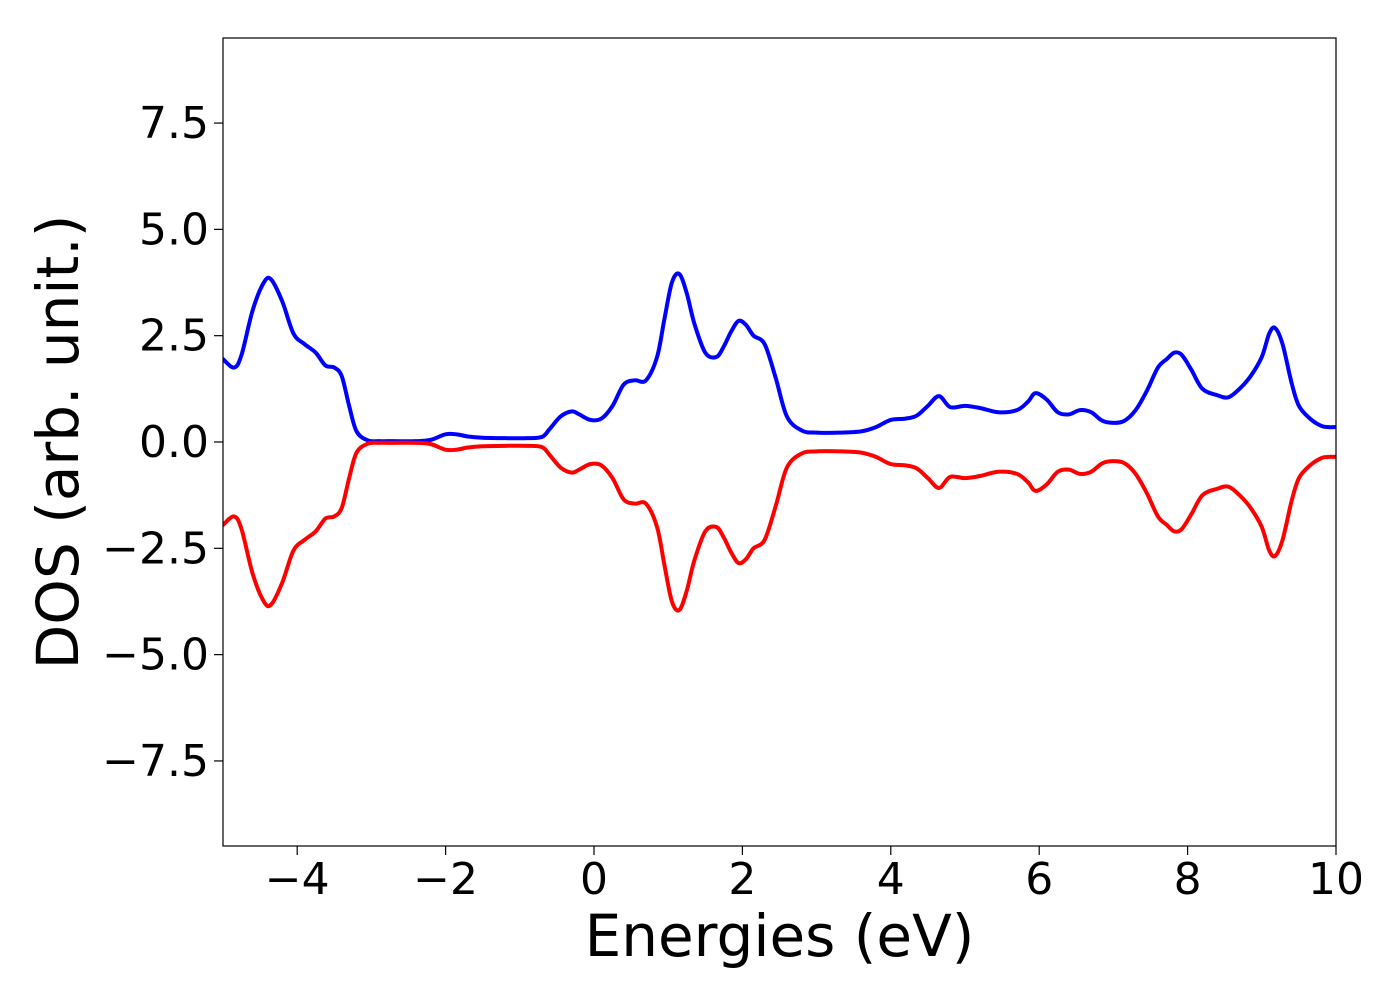  Describe the element at coordinates (174, 229) in the screenshot. I see `y-tick-label: 5.0` at that location.